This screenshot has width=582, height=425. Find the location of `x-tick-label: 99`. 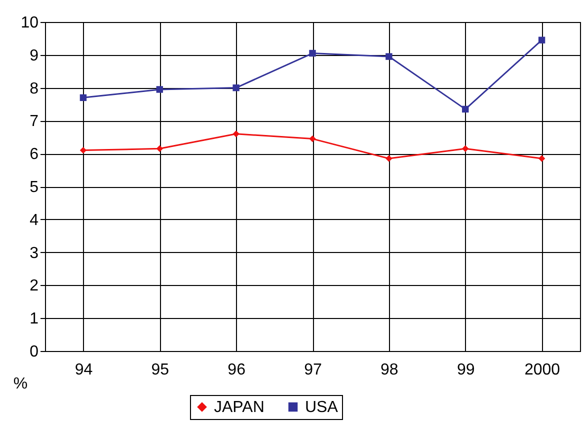

x-tick-label: 99 is located at coordinates (465, 370).